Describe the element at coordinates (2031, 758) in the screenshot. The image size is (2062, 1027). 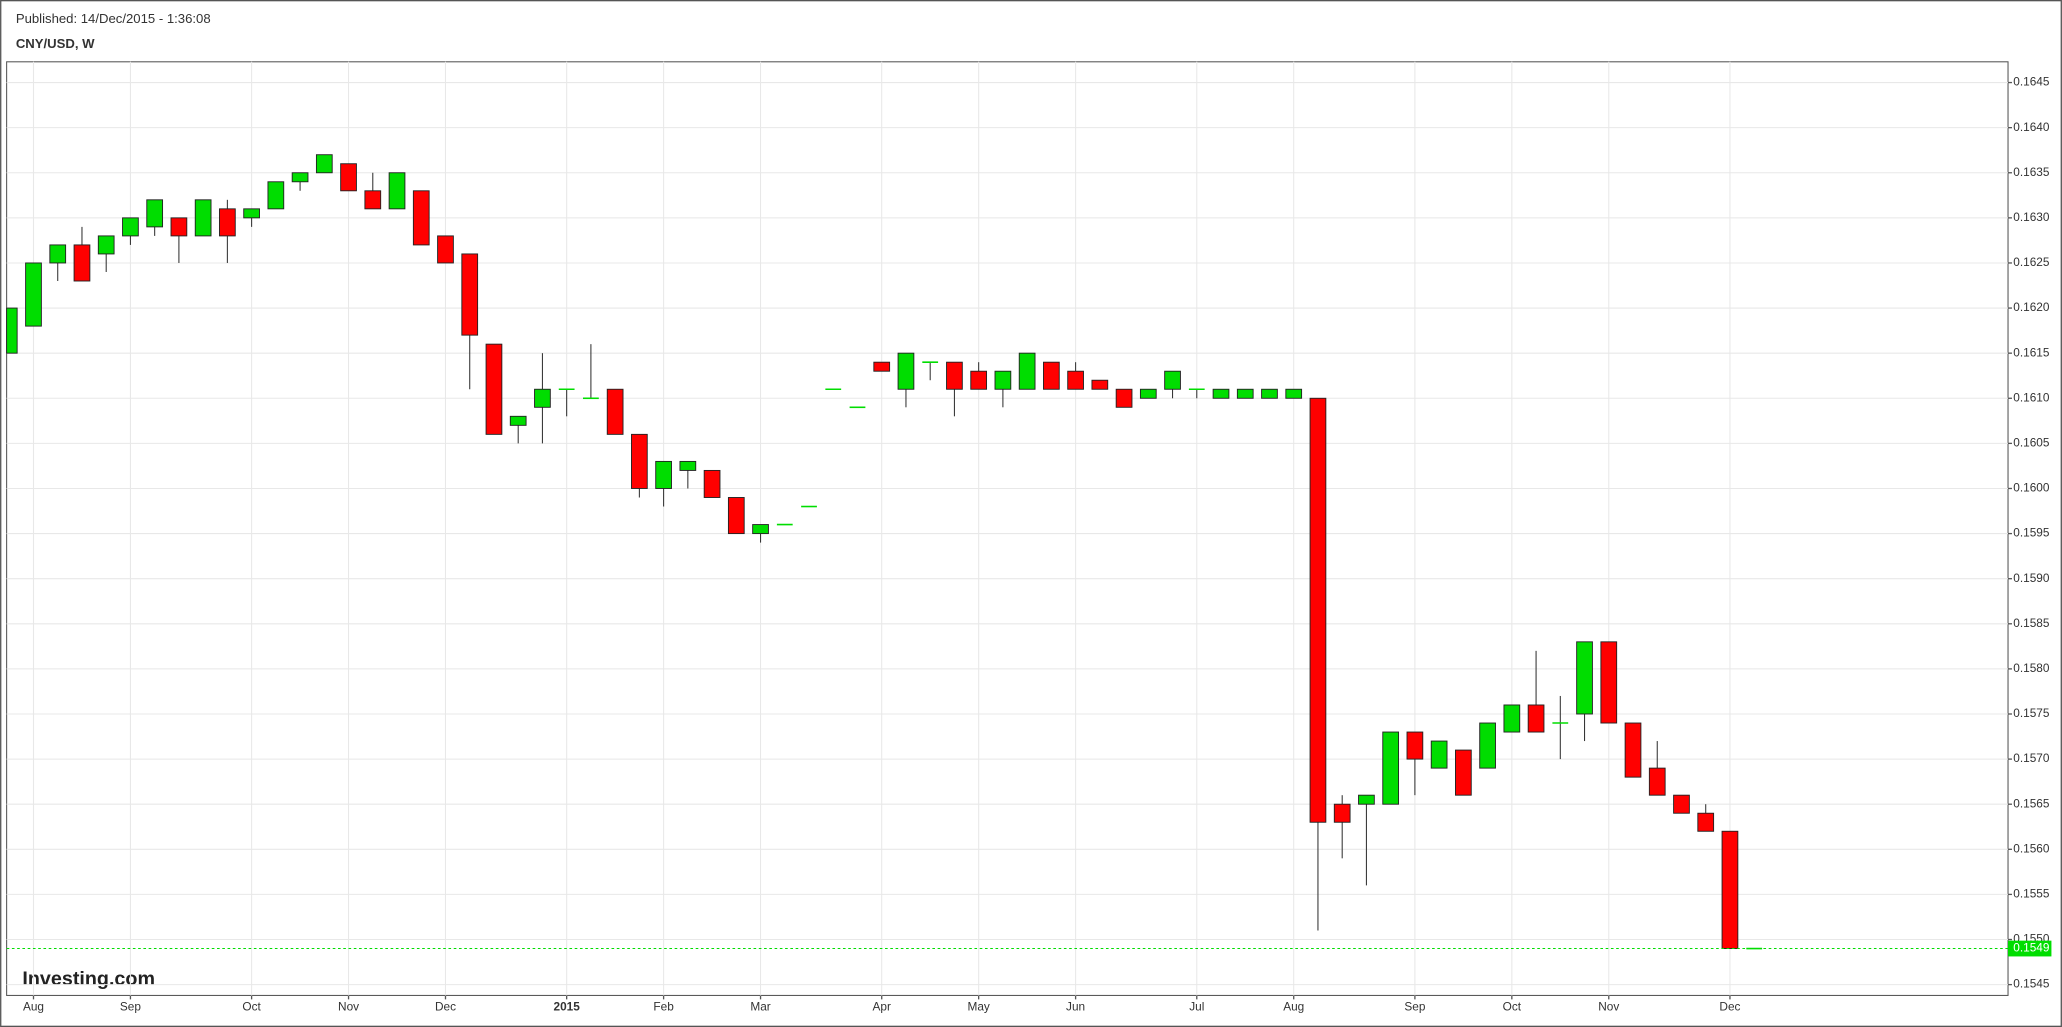
I see `y-tick-label: 0.1570` at that location.